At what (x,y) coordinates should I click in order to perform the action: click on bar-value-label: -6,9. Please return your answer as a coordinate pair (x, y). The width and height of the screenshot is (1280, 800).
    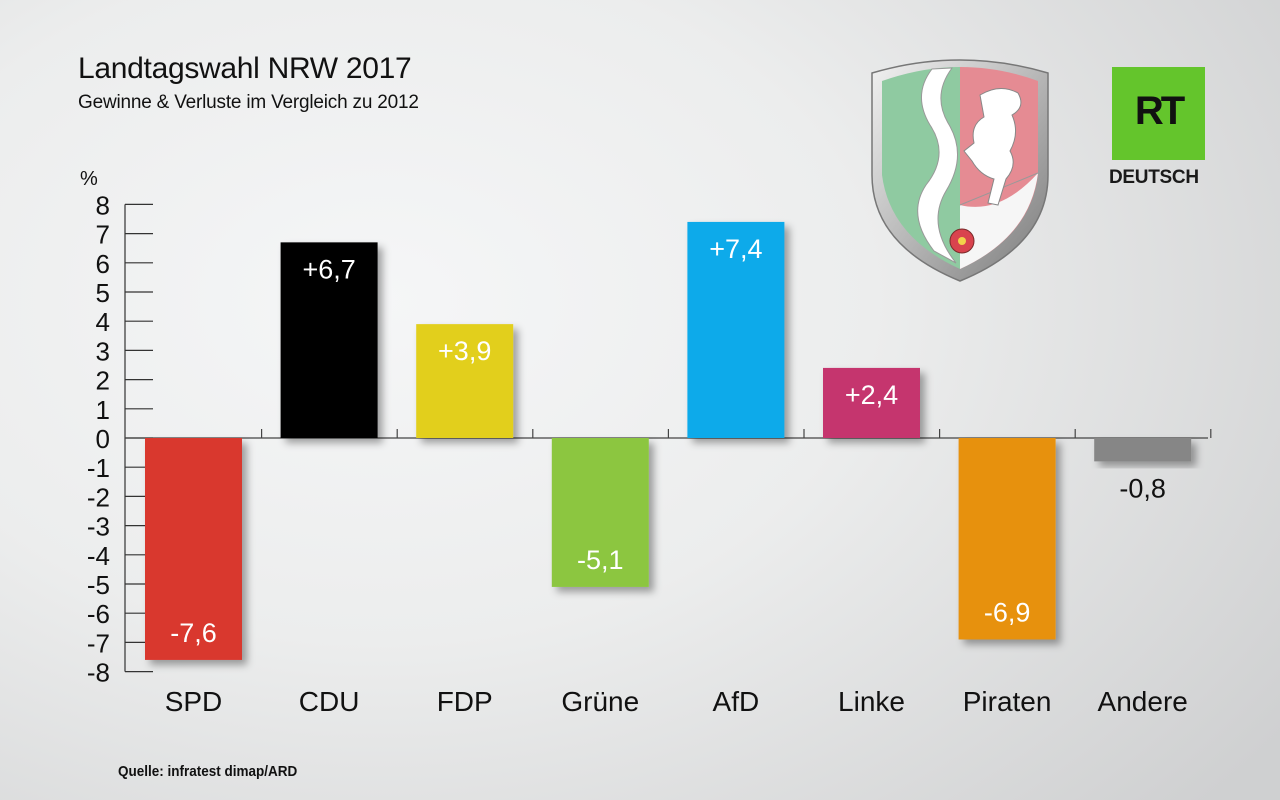
    Looking at the image, I should click on (1007, 612).